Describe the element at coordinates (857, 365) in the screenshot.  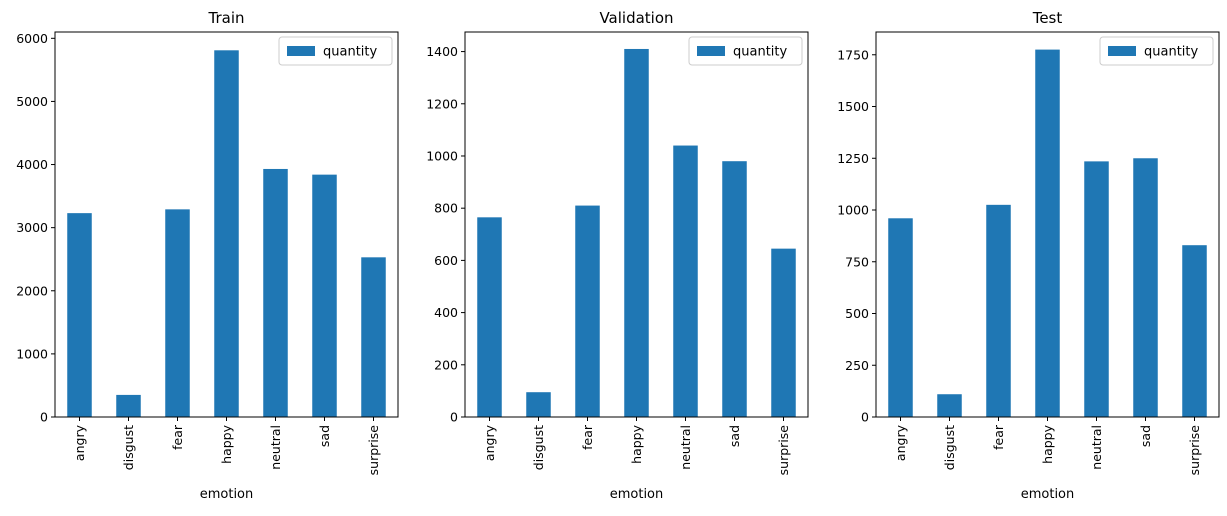
I see `y-tick-label: 250` at that location.